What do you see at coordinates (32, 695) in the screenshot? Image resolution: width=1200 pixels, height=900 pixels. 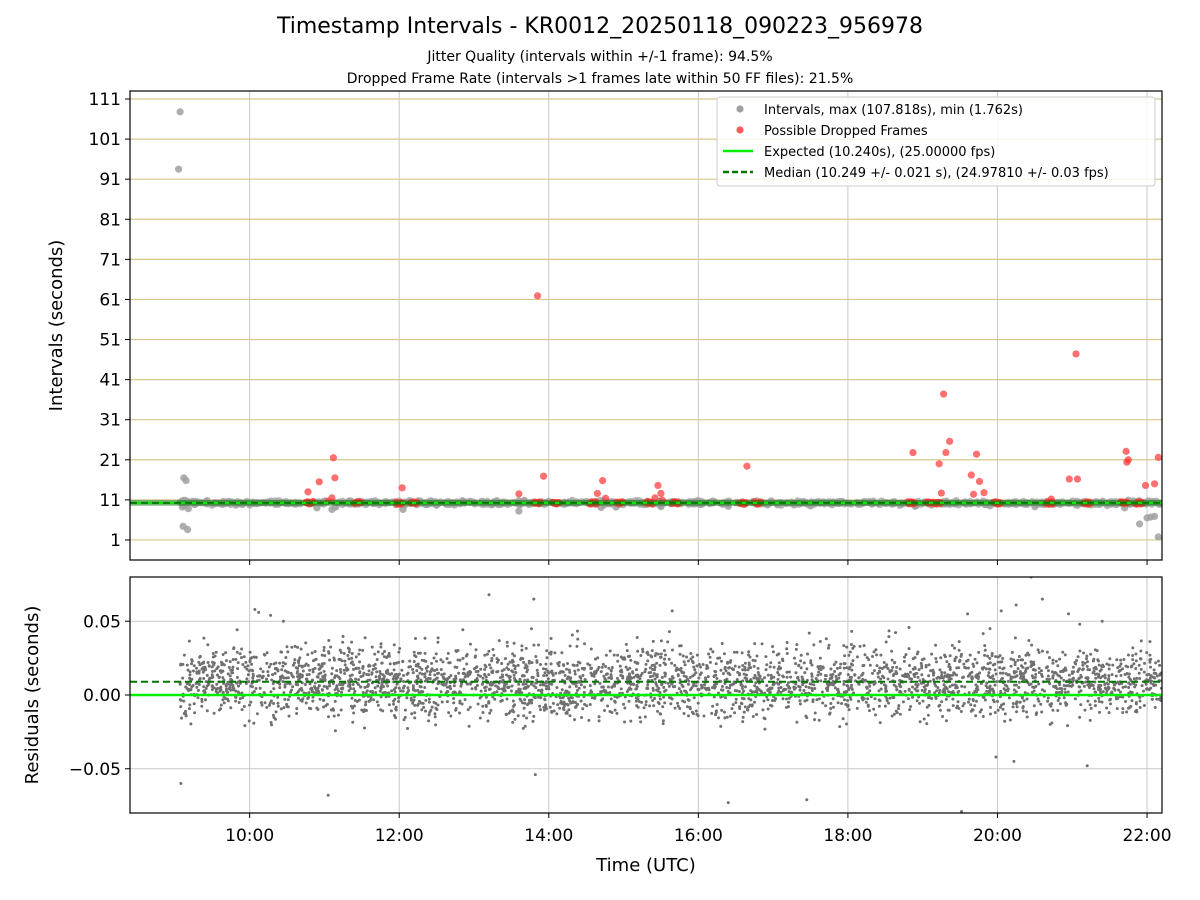 I see `bottom-y-axis-label: Residuals (seconds)` at bounding box center [32, 695].